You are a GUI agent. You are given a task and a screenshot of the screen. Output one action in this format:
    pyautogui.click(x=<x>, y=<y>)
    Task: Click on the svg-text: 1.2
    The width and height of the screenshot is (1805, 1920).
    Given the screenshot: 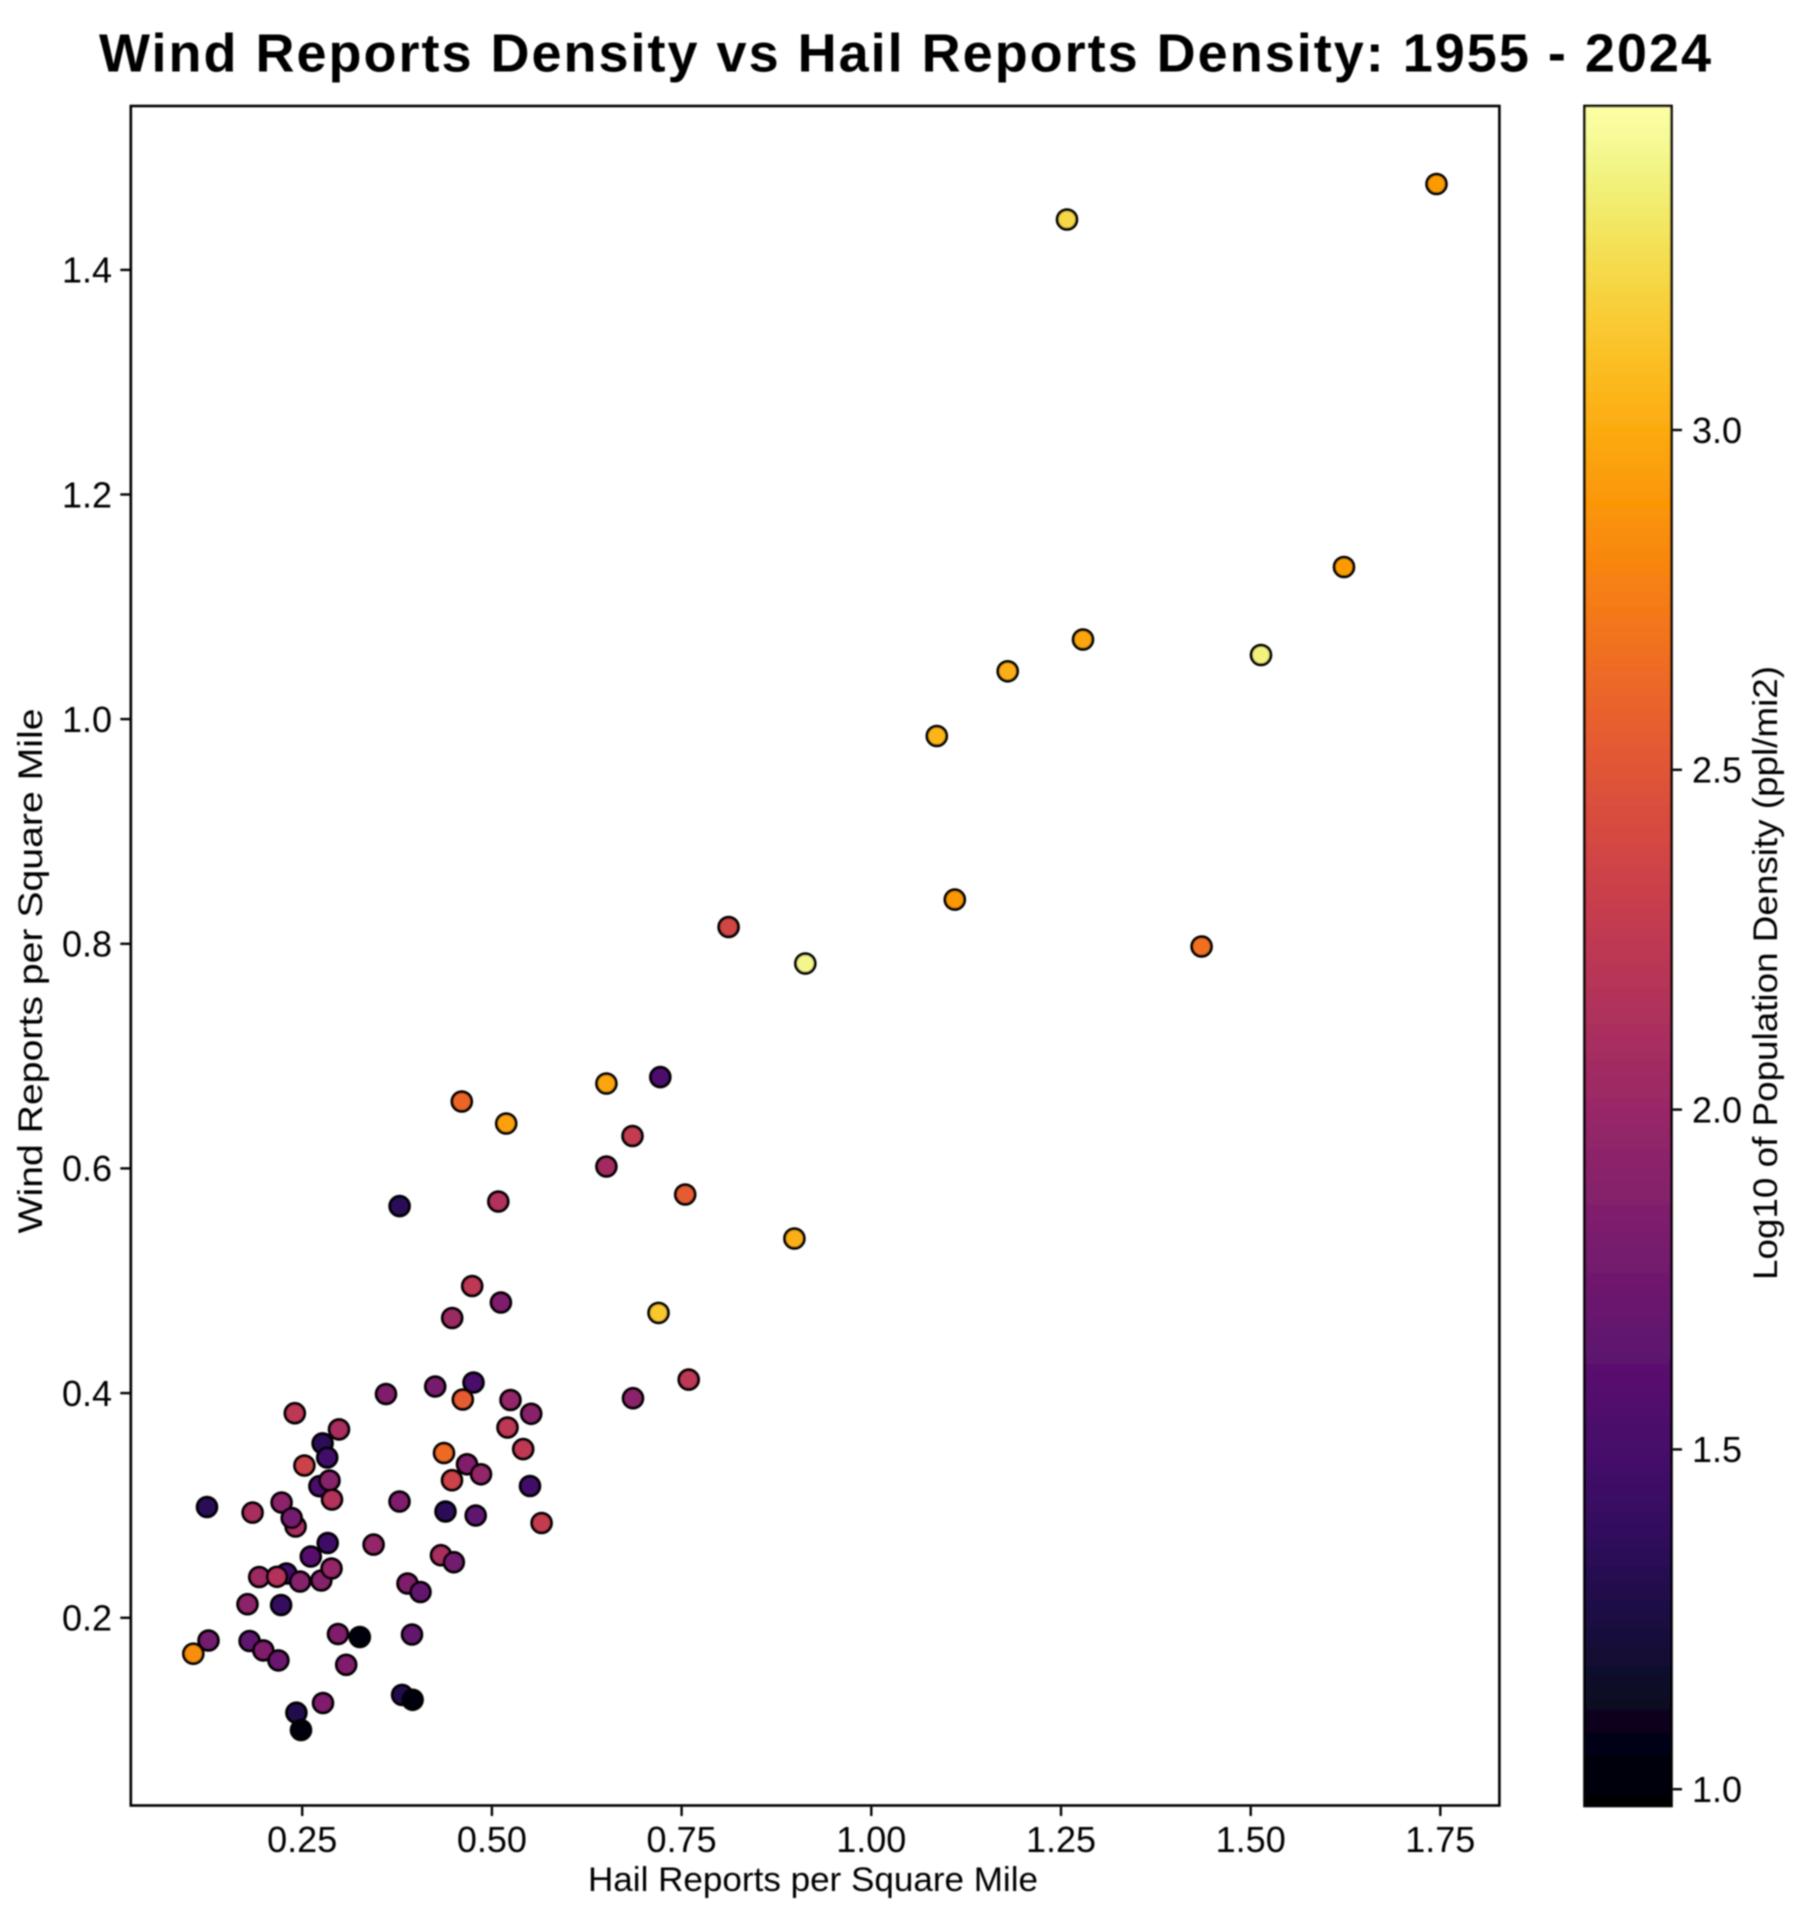 What is the action you would take?
    pyautogui.click(x=87, y=494)
    